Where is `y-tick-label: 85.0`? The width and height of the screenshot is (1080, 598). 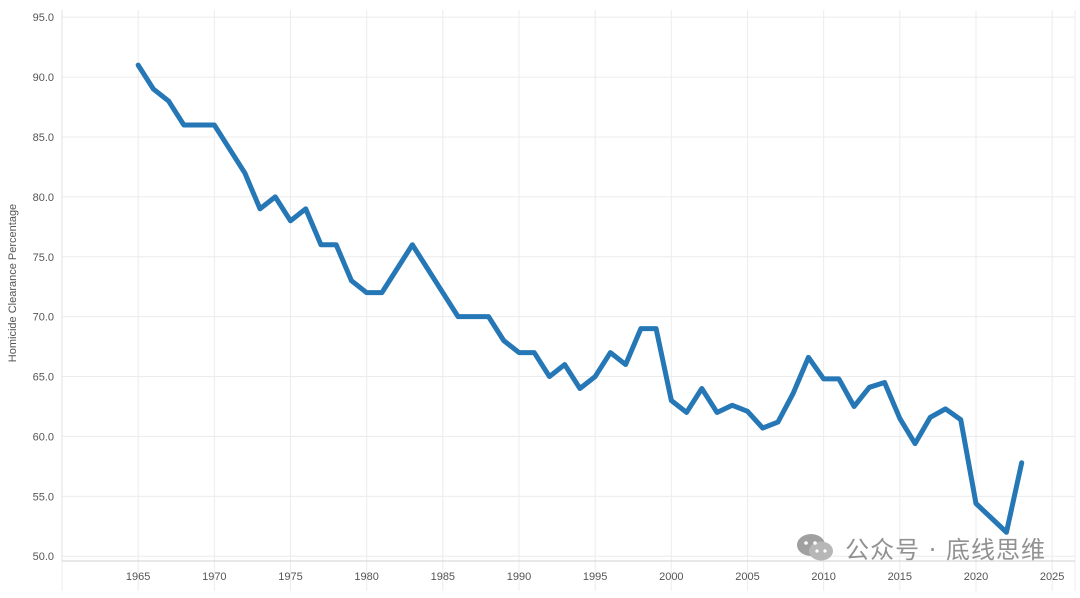
y-tick-label: 85.0 is located at coordinates (43, 138).